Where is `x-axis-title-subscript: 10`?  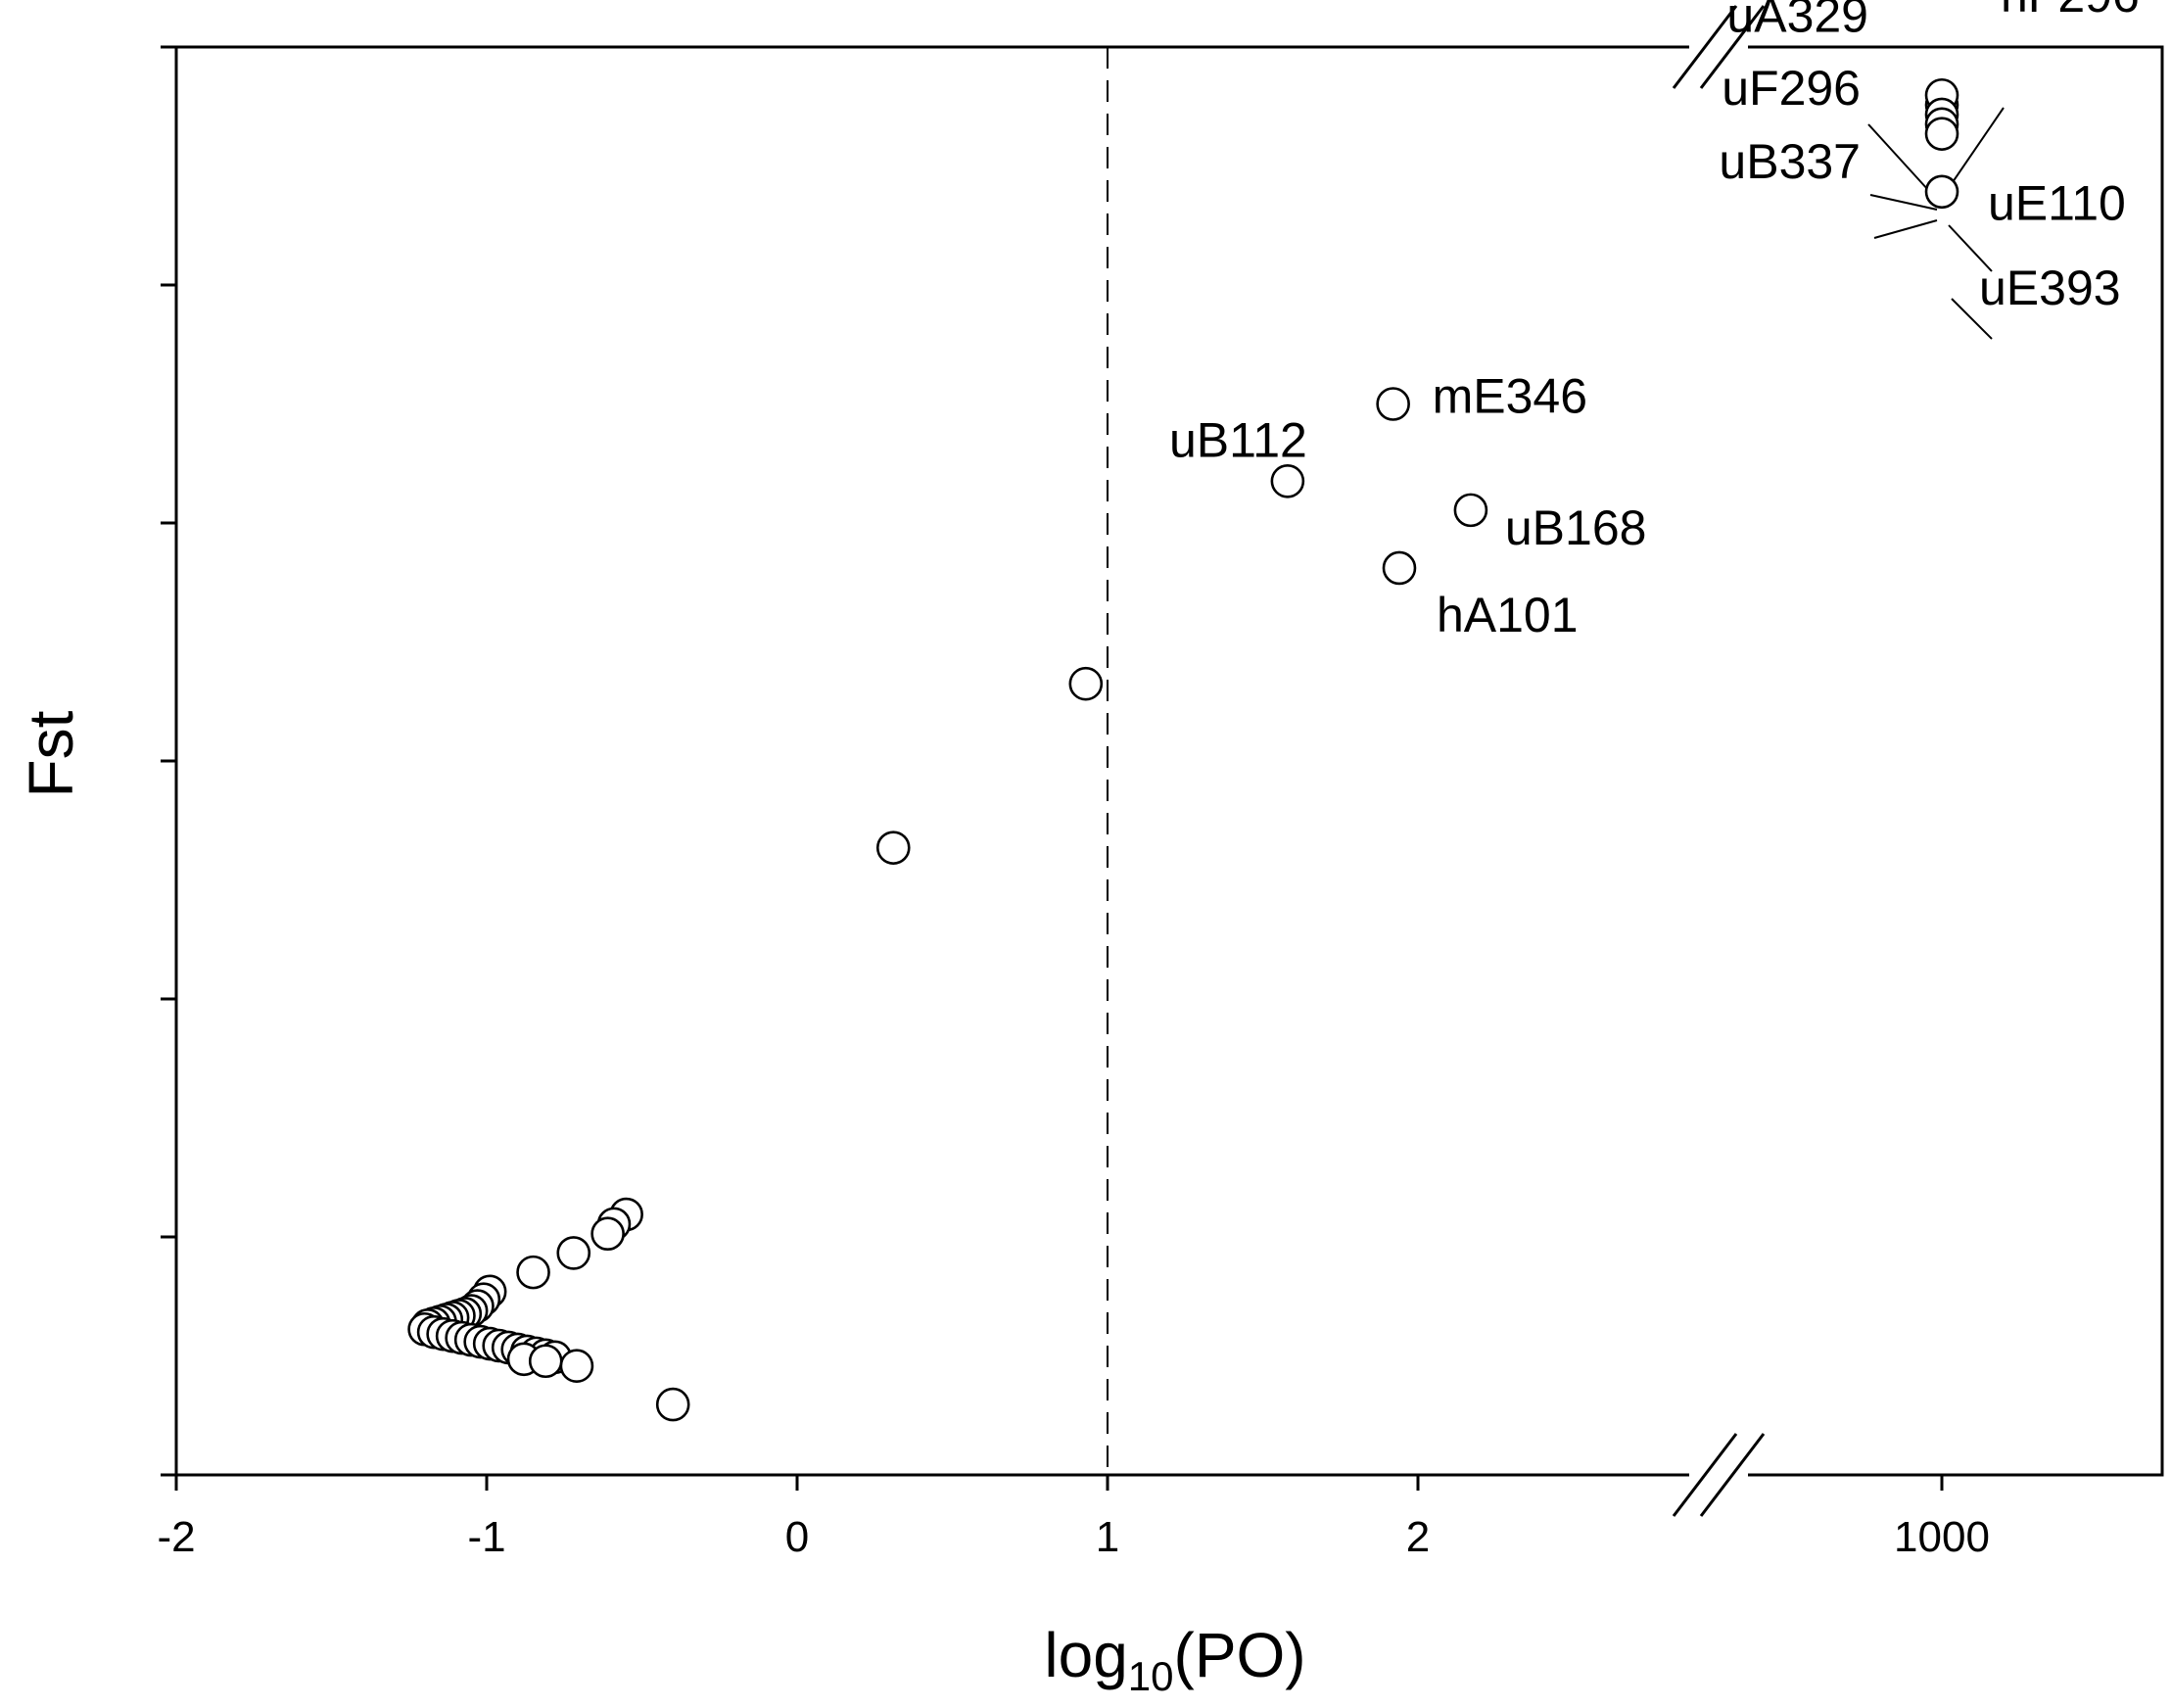
x-axis-title-subscript: 10 is located at coordinates (1151, 1676).